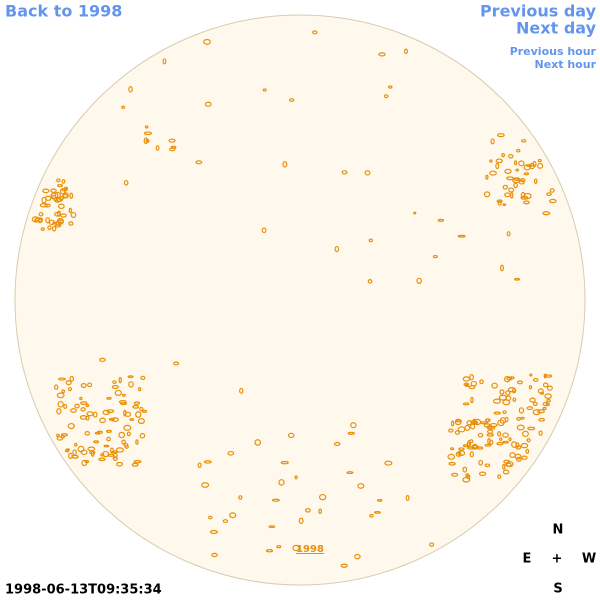 Image resolution: width=600 pixels, height=600 pixels. I want to click on year-link: 1998, so click(310, 549).